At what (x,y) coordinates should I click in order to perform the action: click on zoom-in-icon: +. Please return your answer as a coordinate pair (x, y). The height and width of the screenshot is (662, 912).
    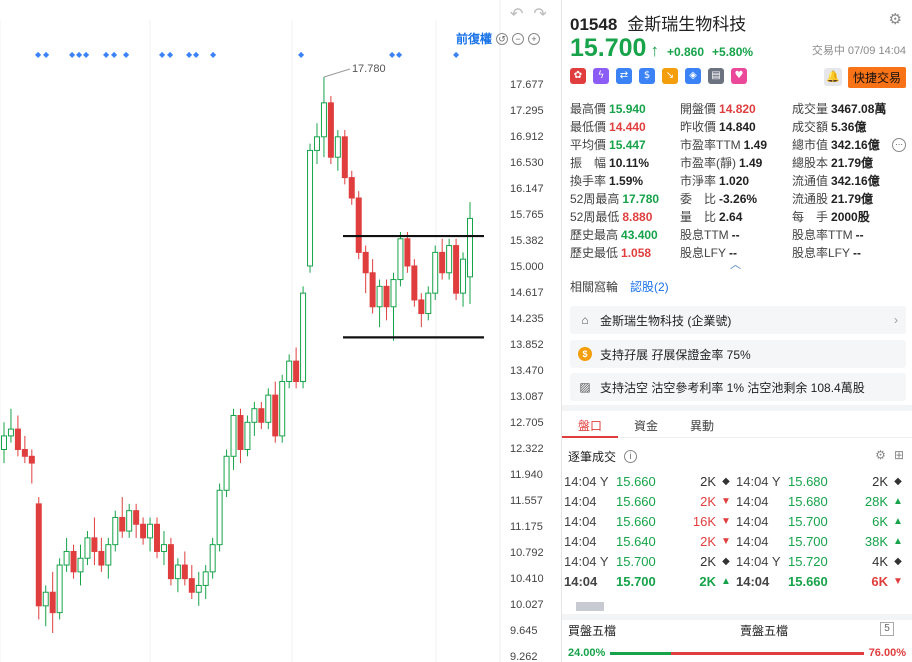
    Looking at the image, I should click on (534, 38).